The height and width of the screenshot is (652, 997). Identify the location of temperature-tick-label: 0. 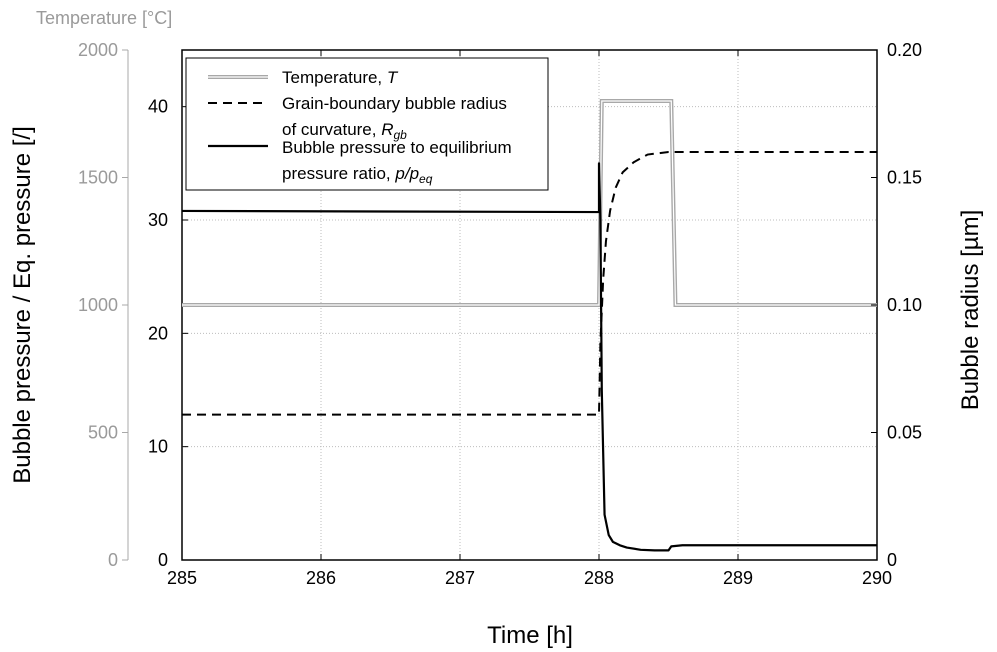
(113, 560).